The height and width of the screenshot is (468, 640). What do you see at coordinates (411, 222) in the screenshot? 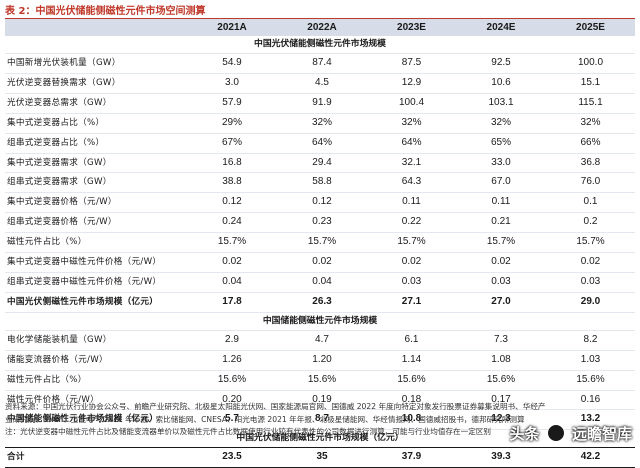
I see `cell-value: 0.22` at bounding box center [411, 222].